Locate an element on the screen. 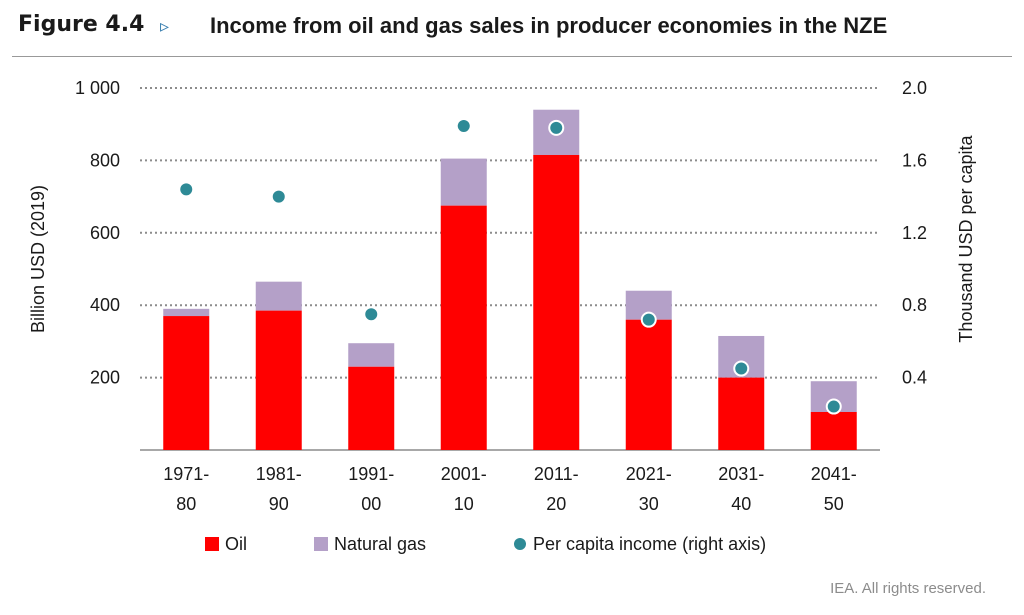 The height and width of the screenshot is (615, 1024). legend-swatch-natural-gas is located at coordinates (321, 544).